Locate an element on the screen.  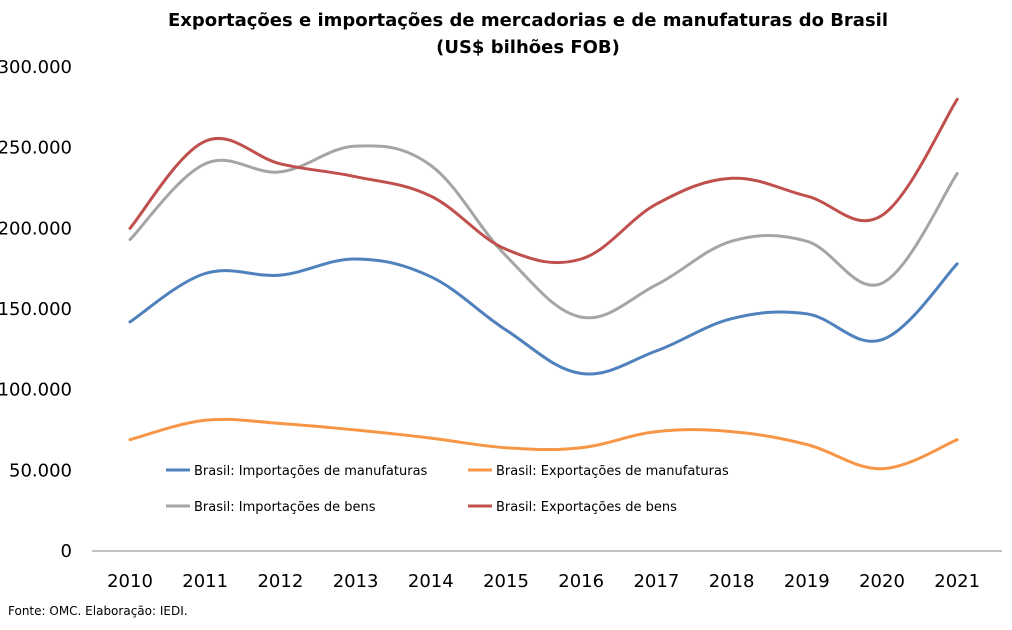
y-tick-label: 100.000 is located at coordinates (36, 390).